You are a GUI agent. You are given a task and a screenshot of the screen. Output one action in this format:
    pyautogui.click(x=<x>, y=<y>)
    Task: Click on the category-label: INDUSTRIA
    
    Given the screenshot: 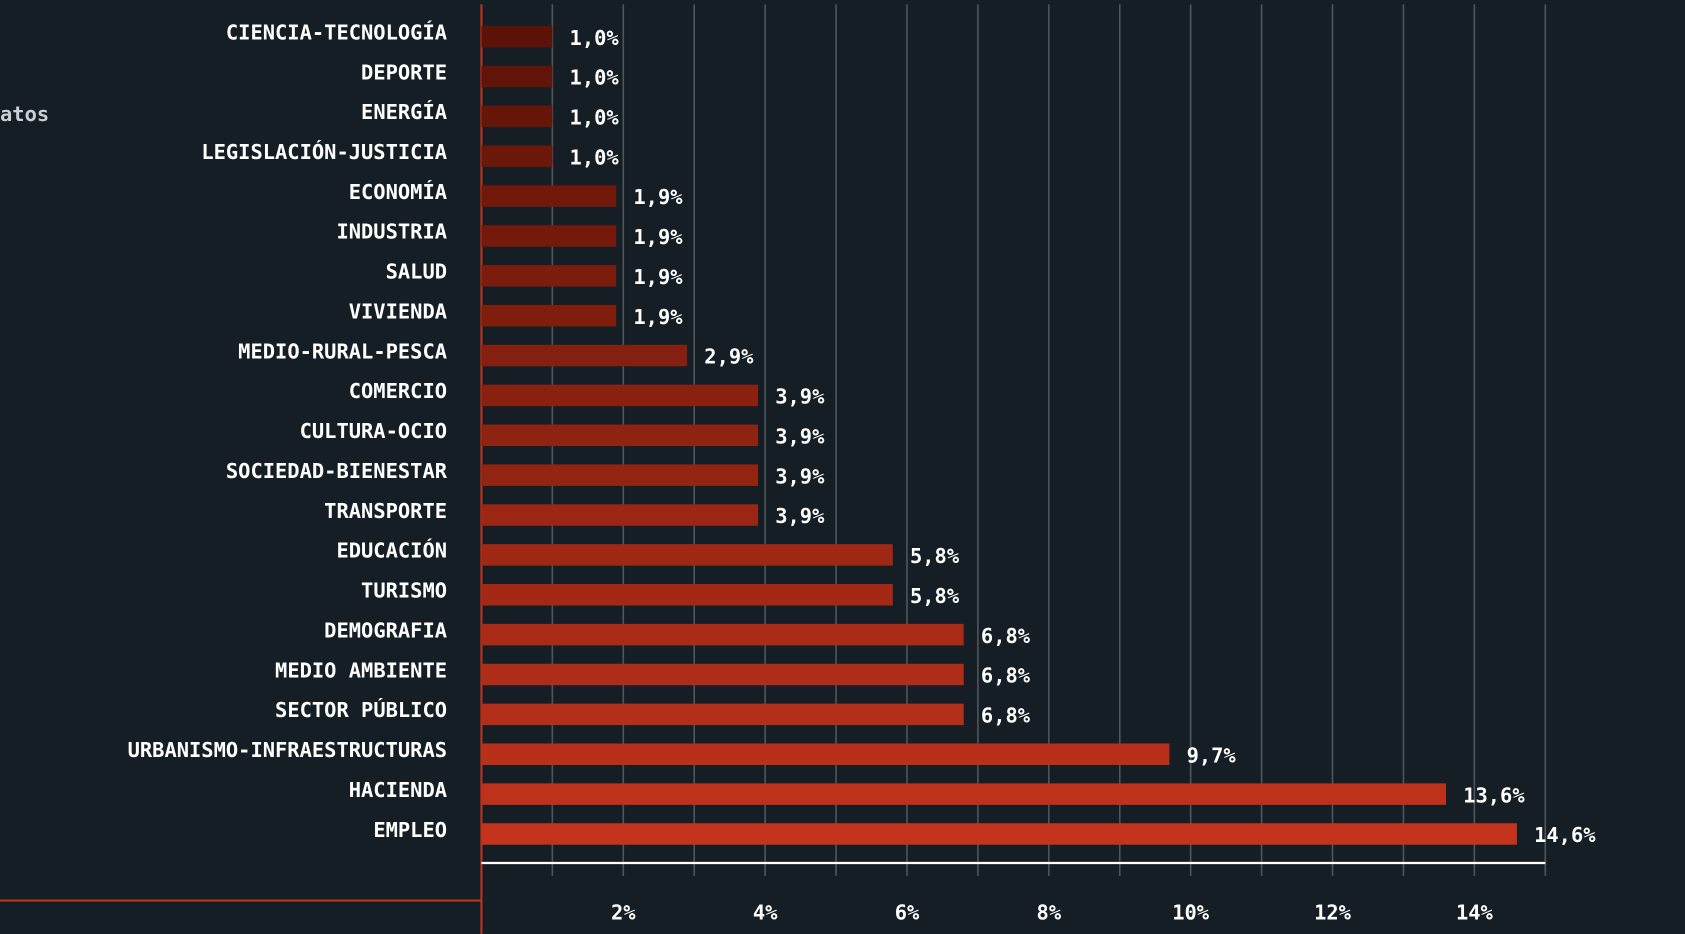 What is the action you would take?
    pyautogui.click(x=391, y=232)
    